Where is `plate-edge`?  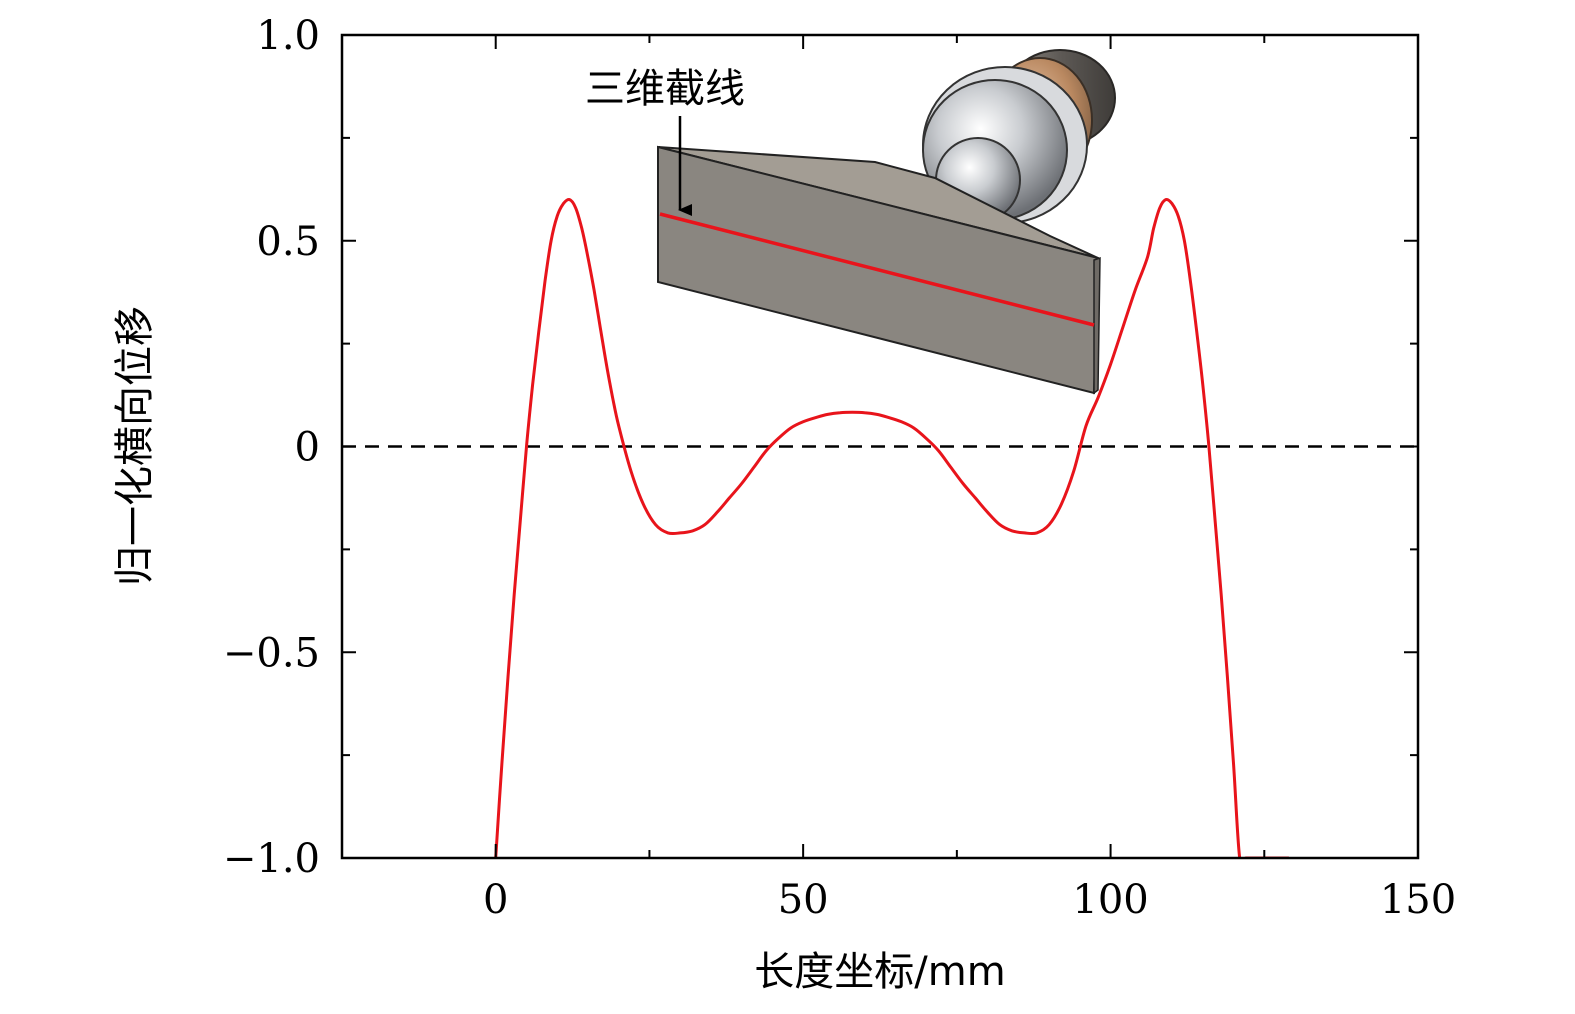 plate-edge is located at coordinates (1097, 325).